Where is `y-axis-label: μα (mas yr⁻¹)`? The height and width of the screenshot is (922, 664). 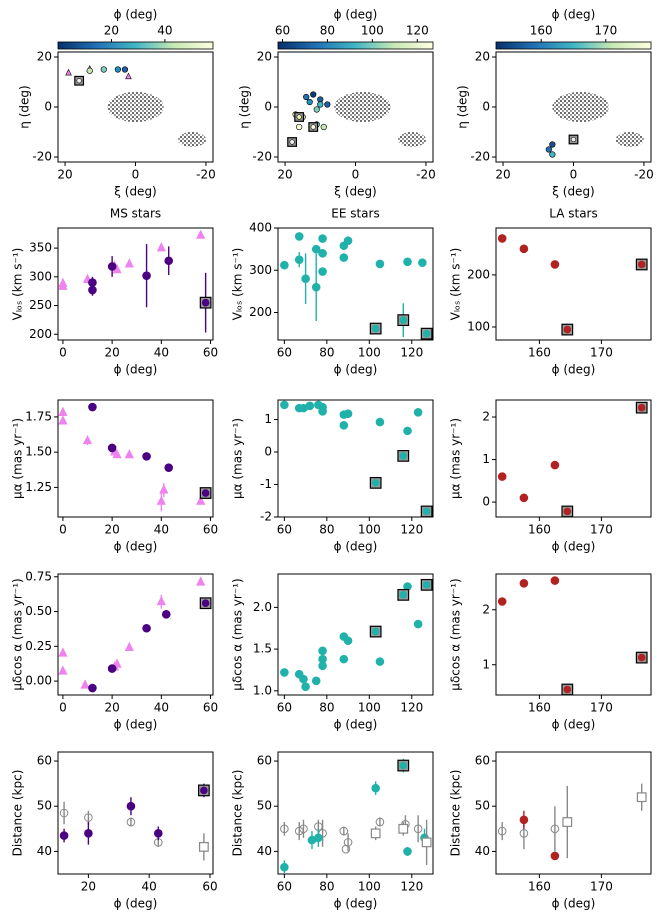
y-axis-label: μα (mas yr⁻¹) is located at coordinates (18, 458).